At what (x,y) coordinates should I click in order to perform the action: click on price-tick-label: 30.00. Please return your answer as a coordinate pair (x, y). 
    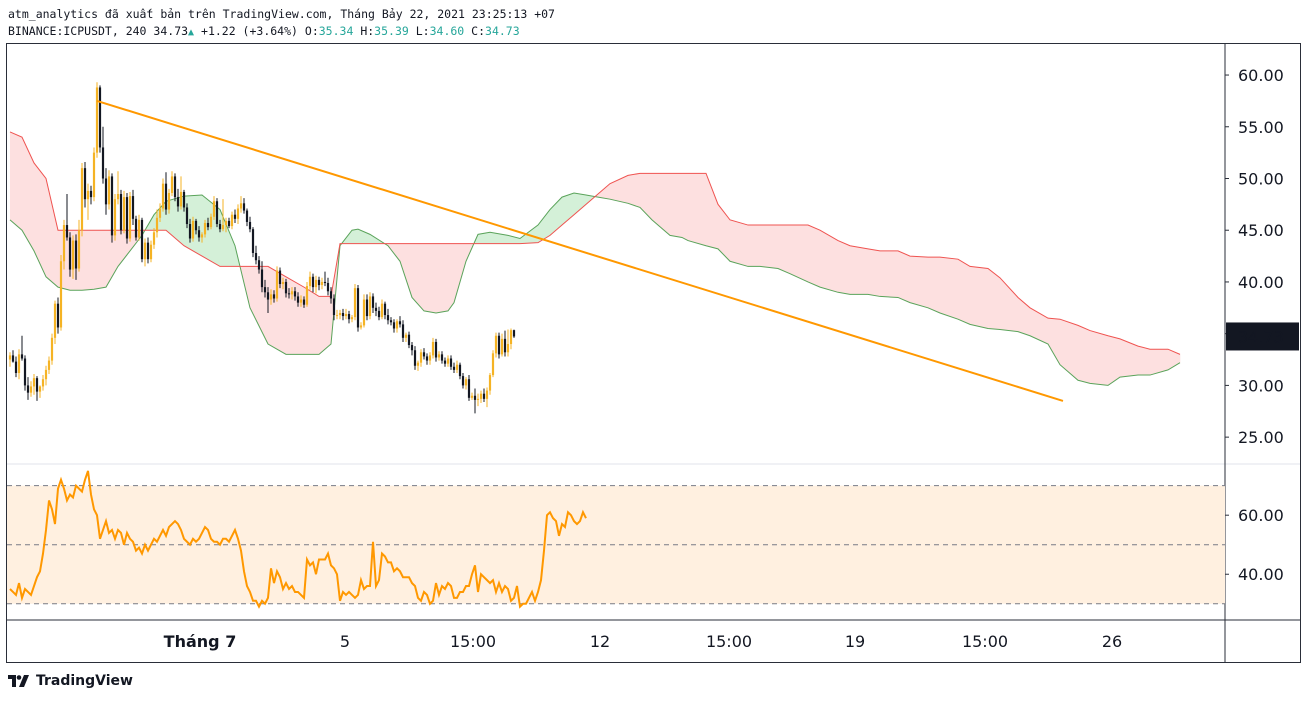
    Looking at the image, I should click on (1261, 385).